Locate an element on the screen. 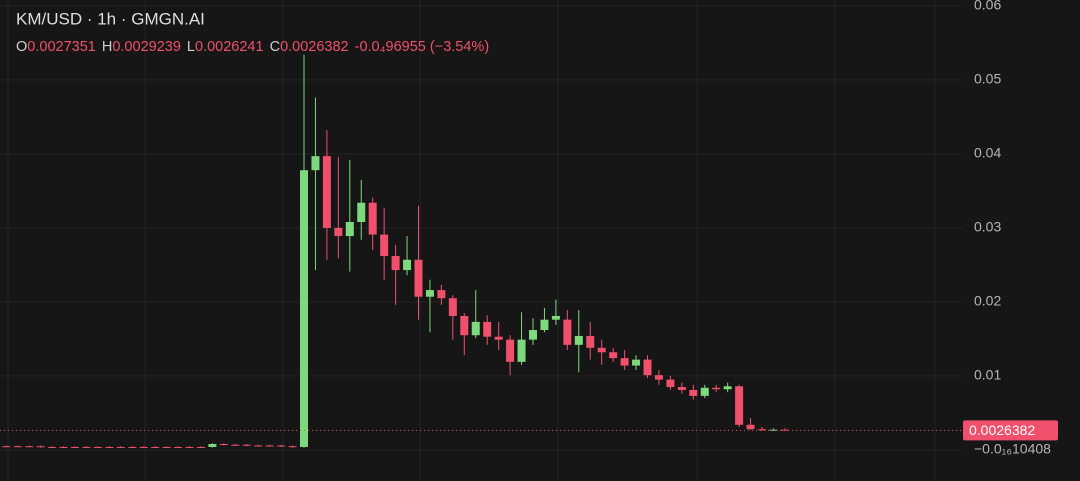  ohlc-letter: O is located at coordinates (21, 47).